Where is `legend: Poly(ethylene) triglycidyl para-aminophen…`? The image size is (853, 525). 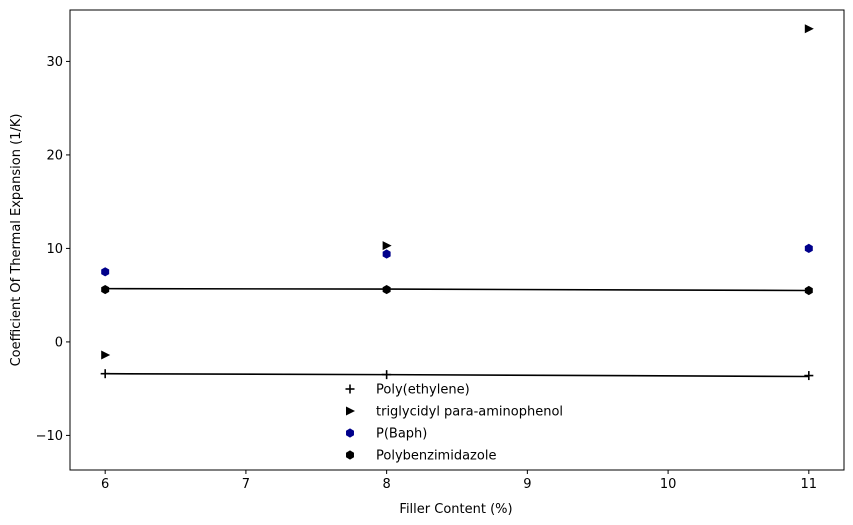 legend: Poly(ethylene) triglycidyl para-aminophen… is located at coordinates (454, 423).